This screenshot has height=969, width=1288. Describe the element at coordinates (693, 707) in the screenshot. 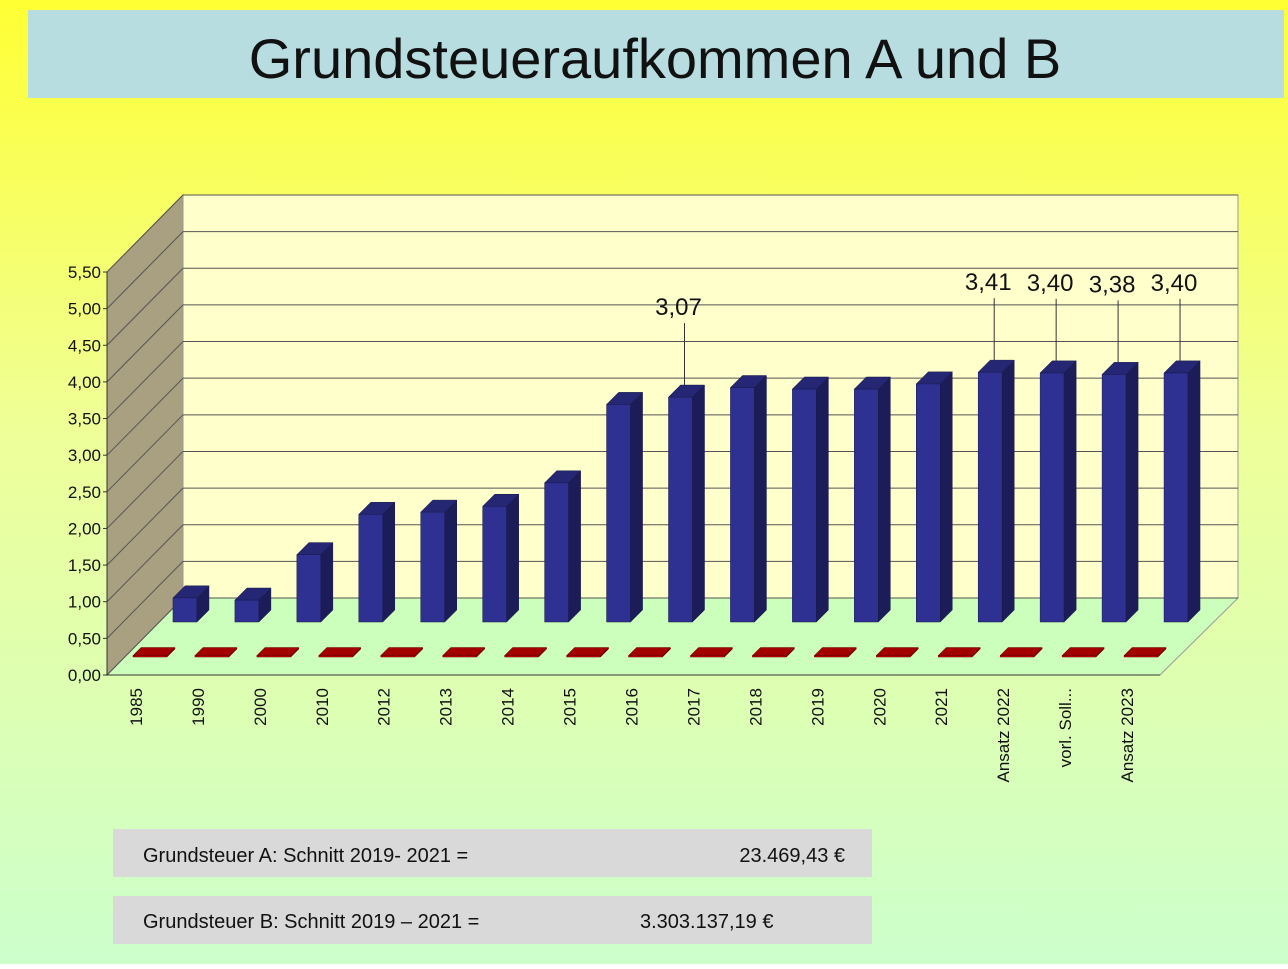

I see `x-tick-label: 2017` at that location.